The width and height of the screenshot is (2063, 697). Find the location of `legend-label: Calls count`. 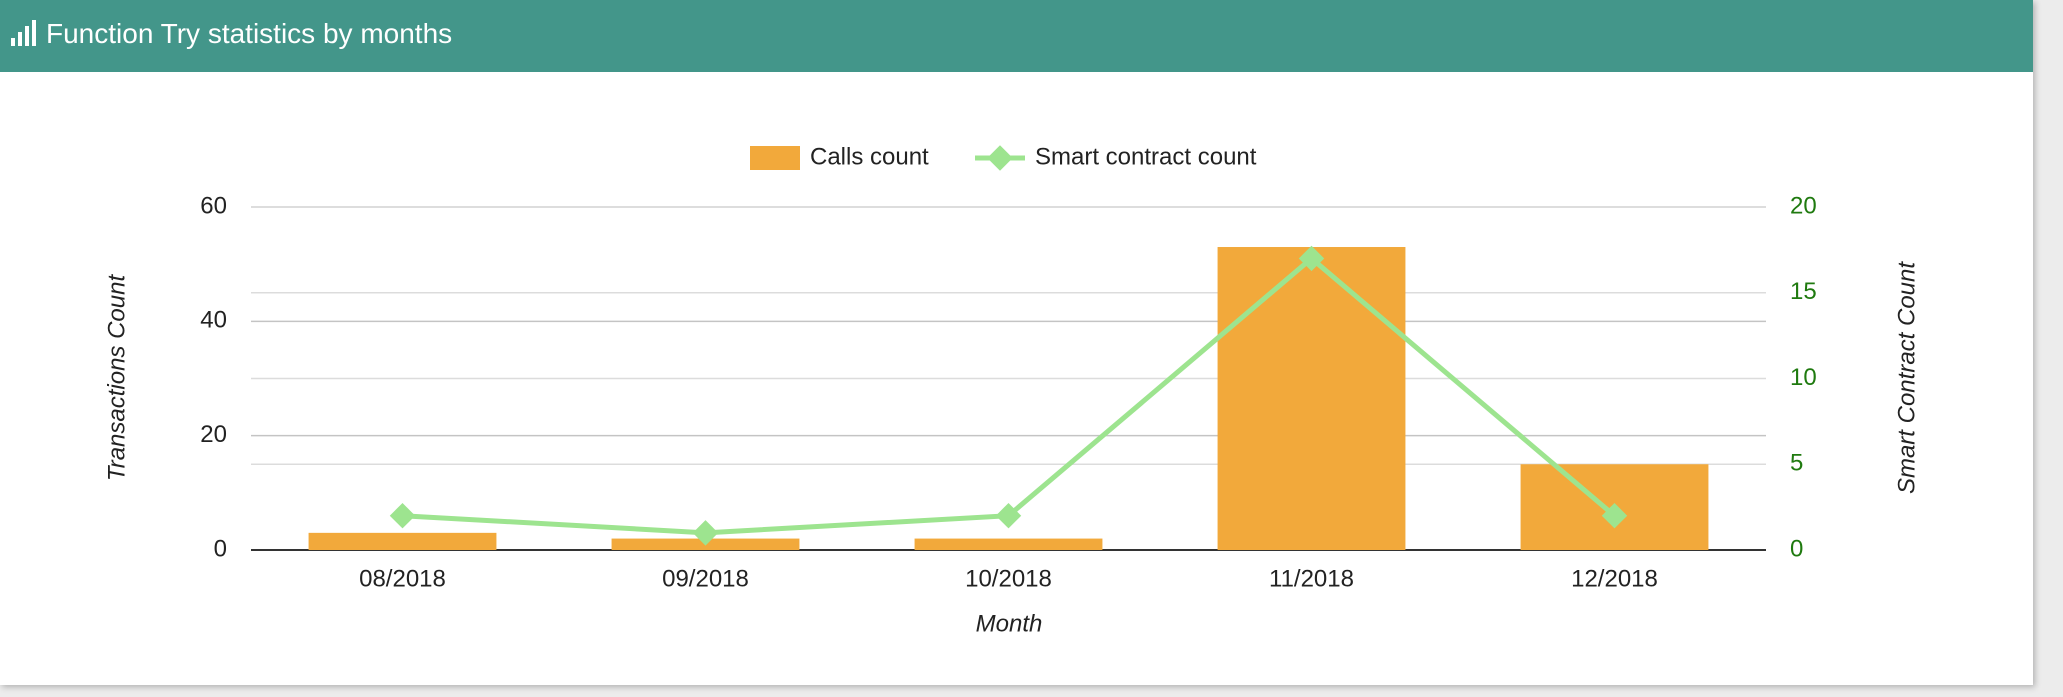

legend-label: Calls count is located at coordinates (869, 156).